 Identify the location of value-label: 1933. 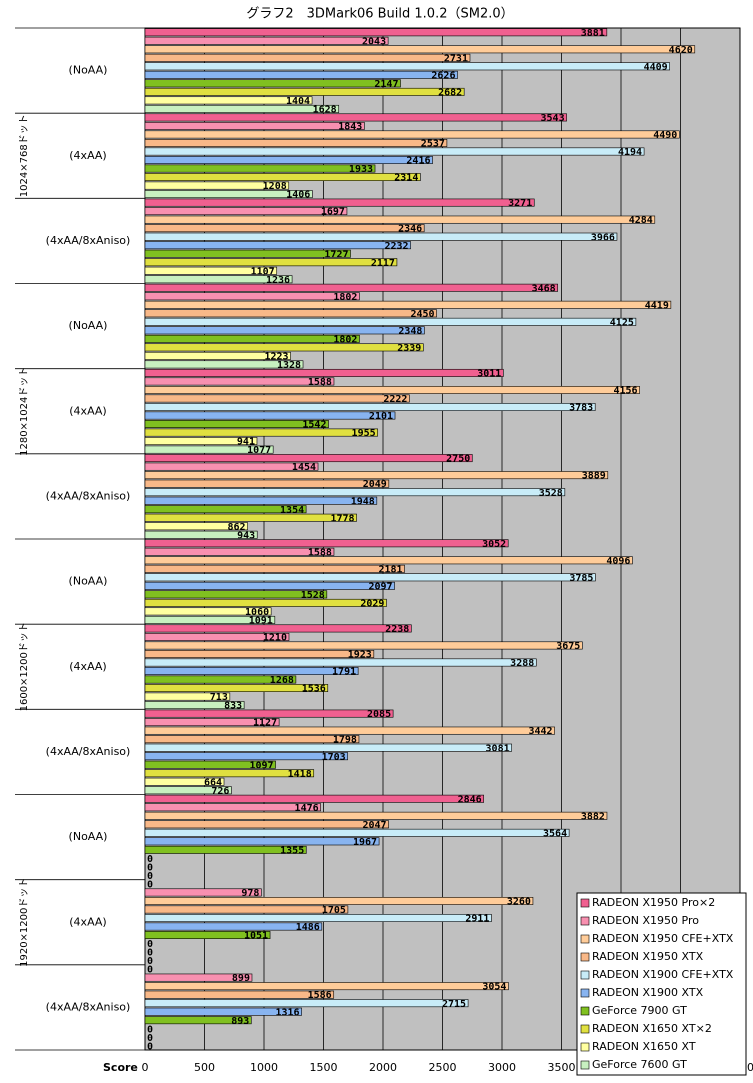
(361, 169).